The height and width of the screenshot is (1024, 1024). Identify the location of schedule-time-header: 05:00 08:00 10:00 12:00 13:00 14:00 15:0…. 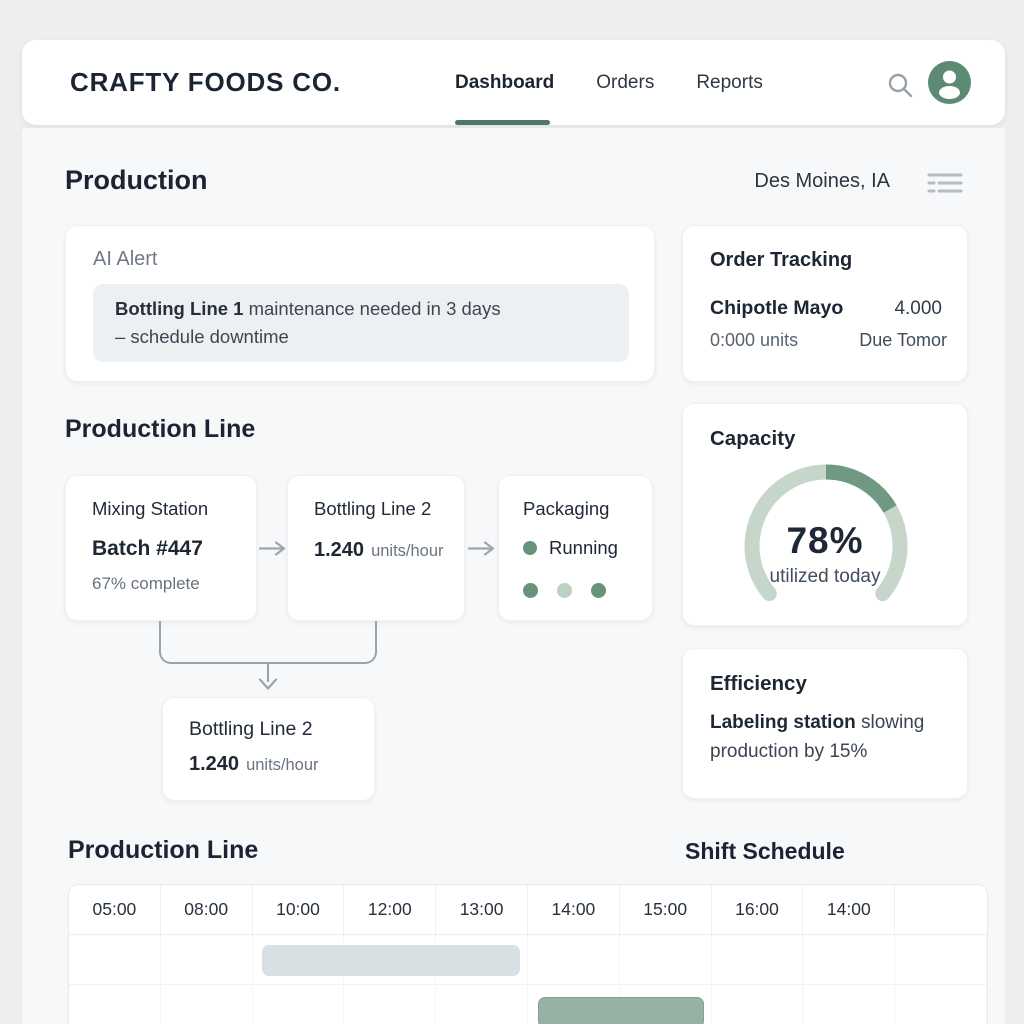
(528, 910).